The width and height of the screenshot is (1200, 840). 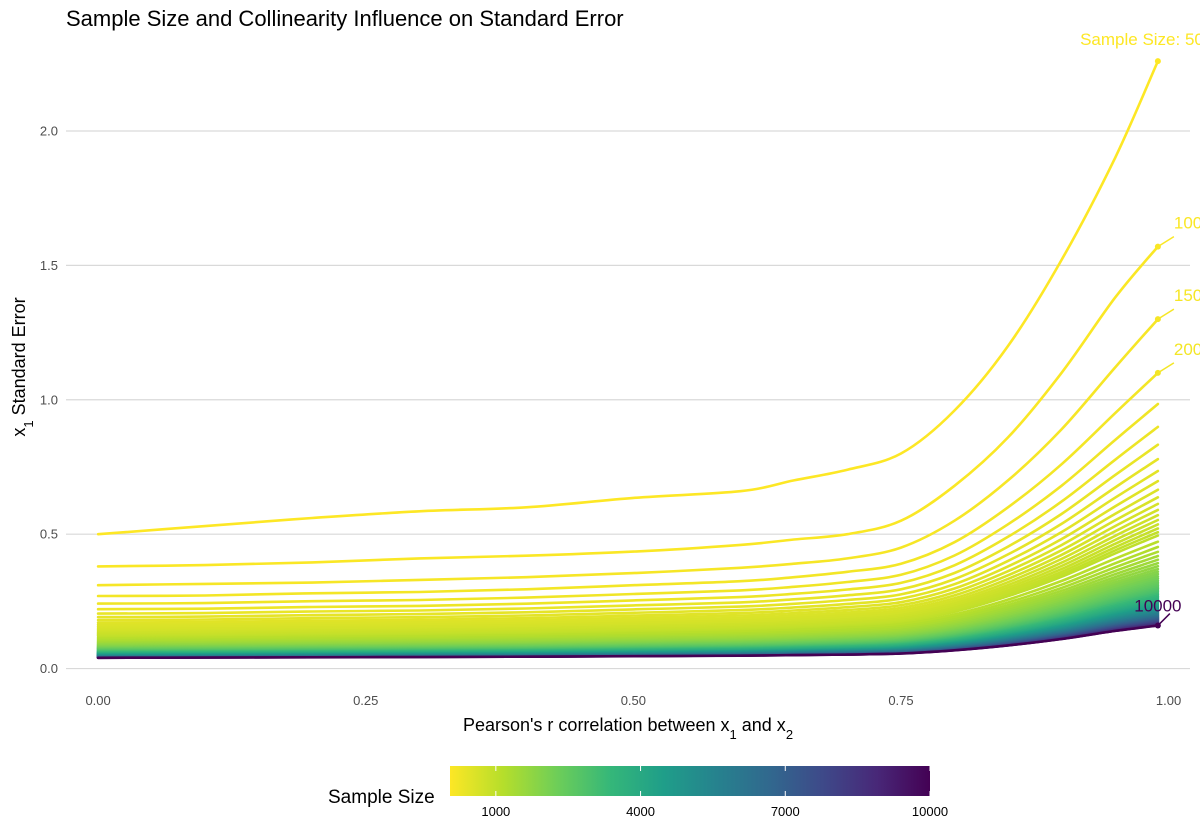 What do you see at coordinates (930, 811) in the screenshot?
I see `legend-tick-label: 10000` at bounding box center [930, 811].